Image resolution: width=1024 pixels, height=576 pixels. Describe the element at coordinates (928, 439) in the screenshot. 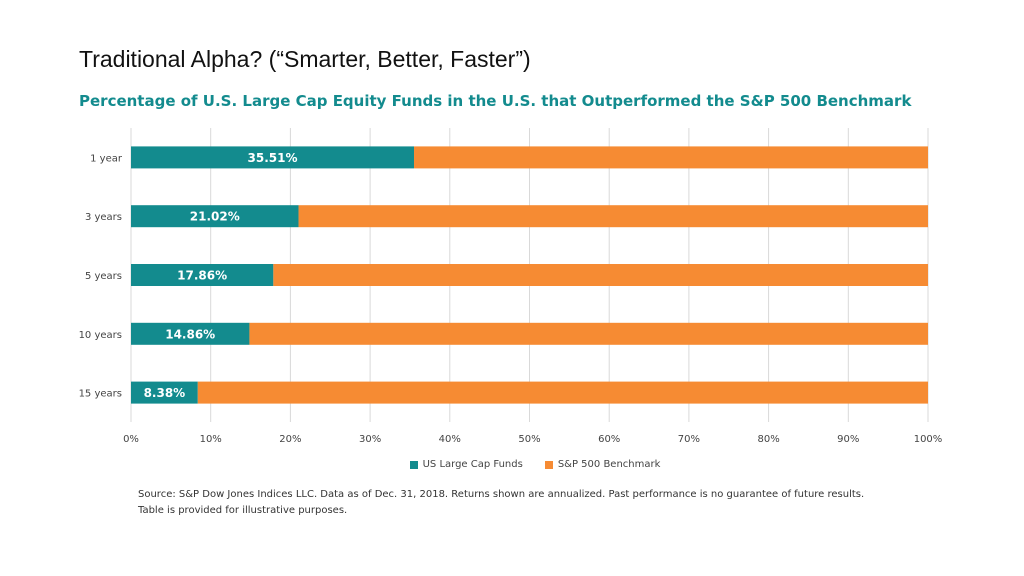

I see `x-tick-label: 100%` at that location.